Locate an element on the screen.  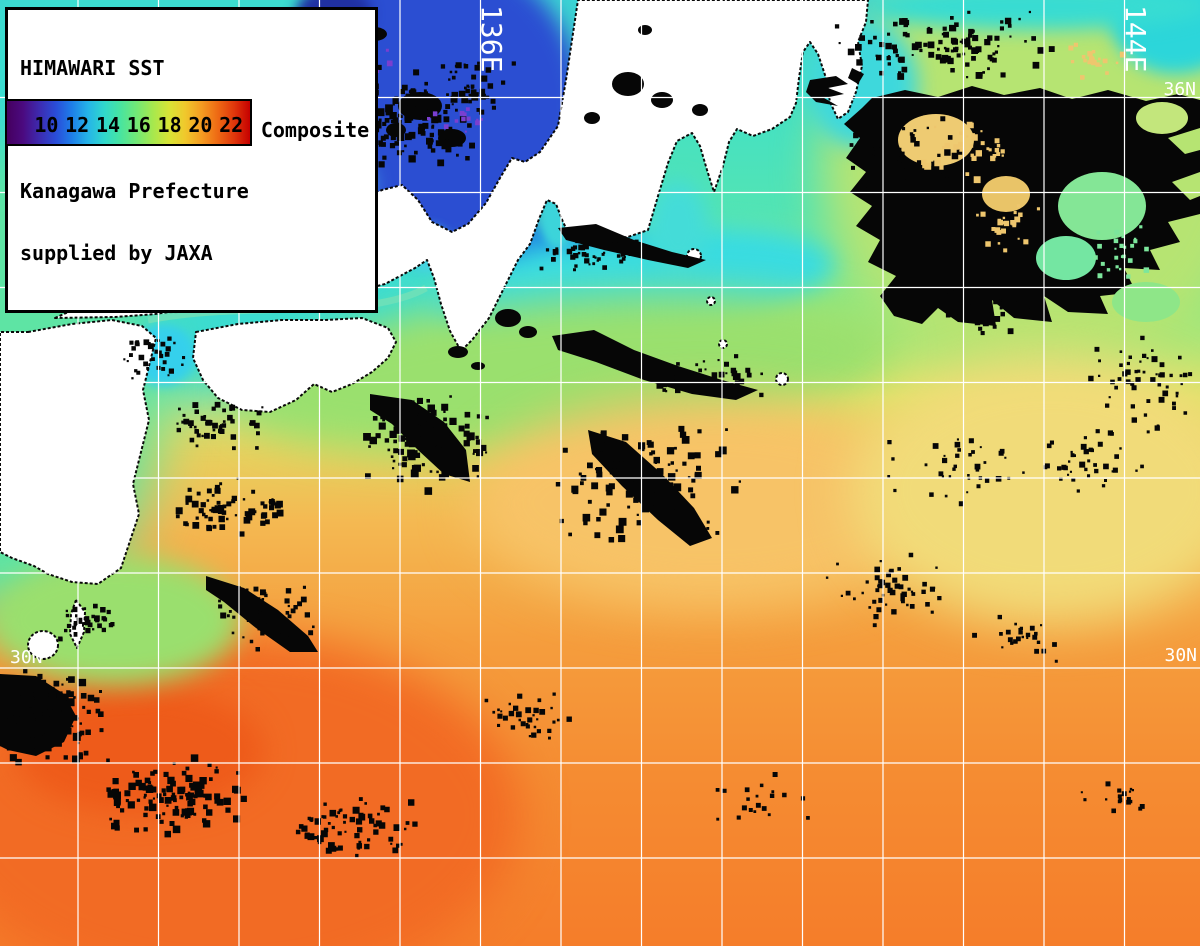
colorbar-tick: 22 is located at coordinates (231, 124).